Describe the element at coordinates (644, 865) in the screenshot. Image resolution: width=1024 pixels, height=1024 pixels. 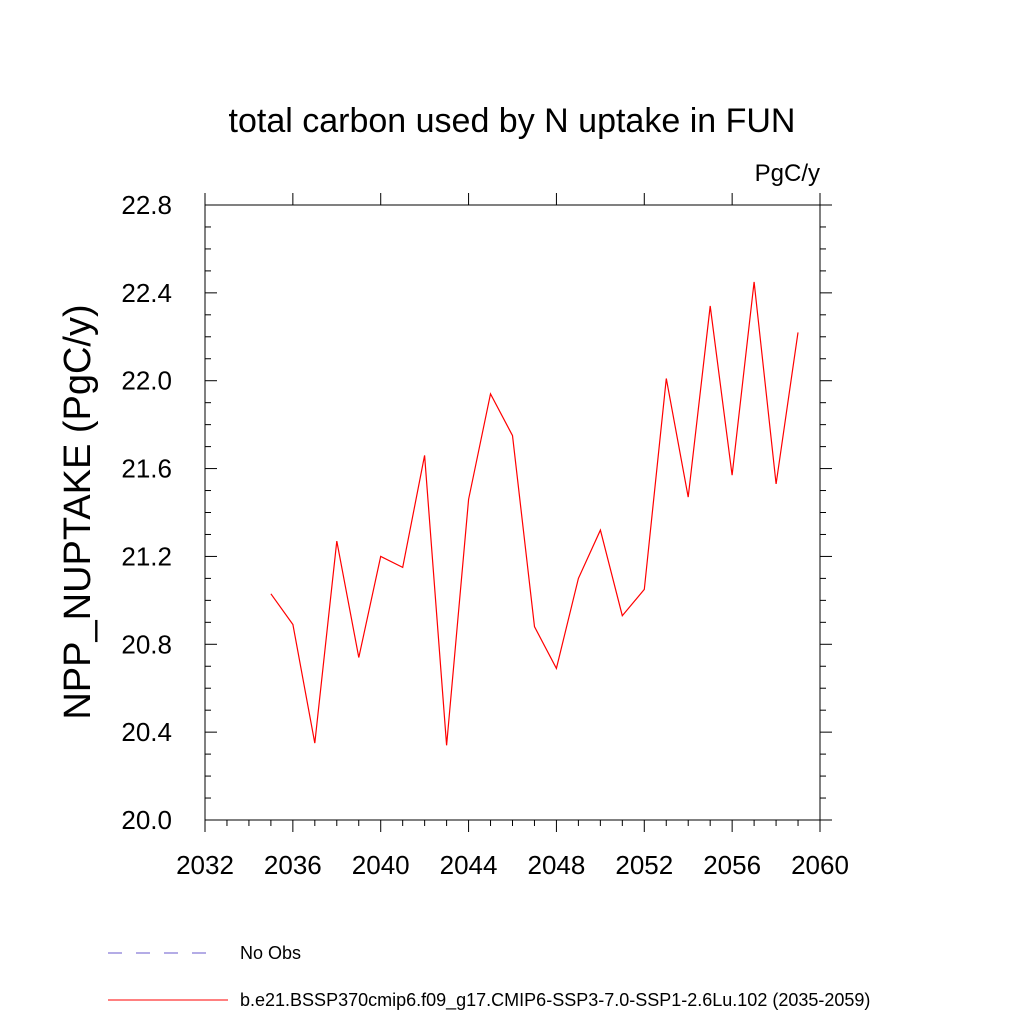
I see `x-tick-label: 2052` at that location.